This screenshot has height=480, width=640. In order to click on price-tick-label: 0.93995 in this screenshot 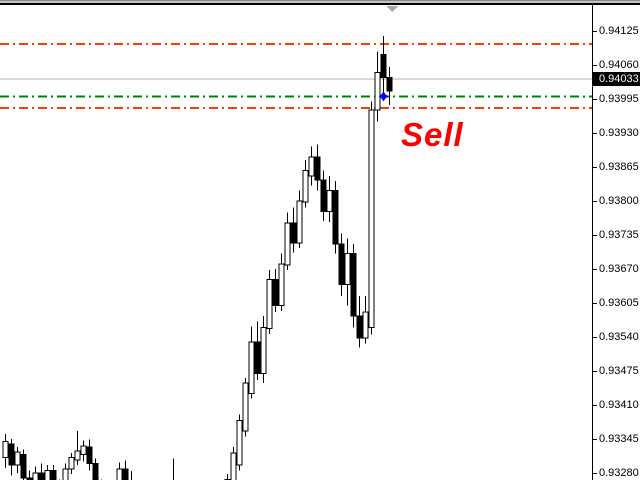, I will do `click(619, 99)`.